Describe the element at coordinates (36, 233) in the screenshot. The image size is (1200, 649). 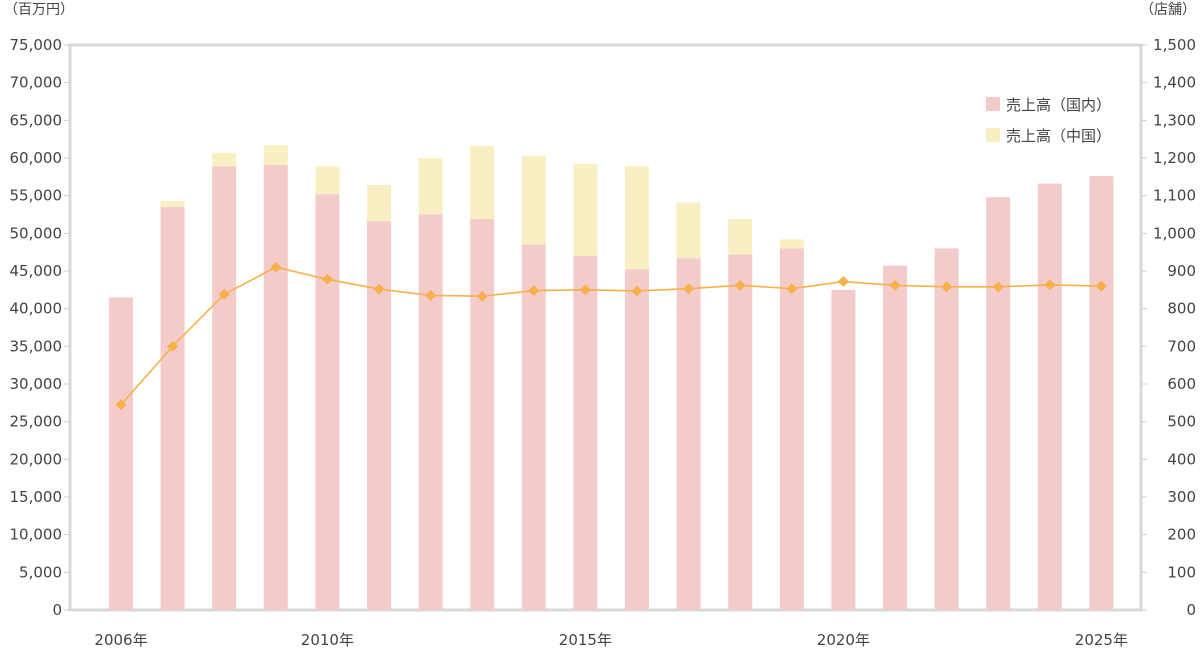
I see `left-tick-label: 50,000` at that location.